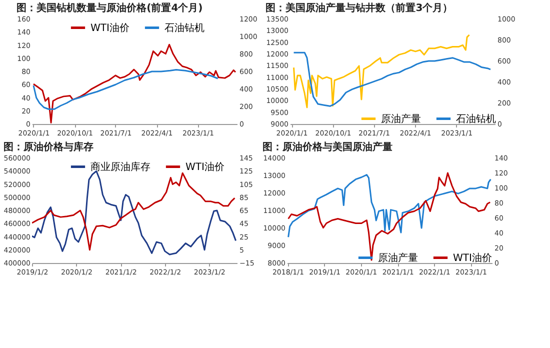  I want to click on chart-title: 图：原油价格与库存, so click(48, 147).